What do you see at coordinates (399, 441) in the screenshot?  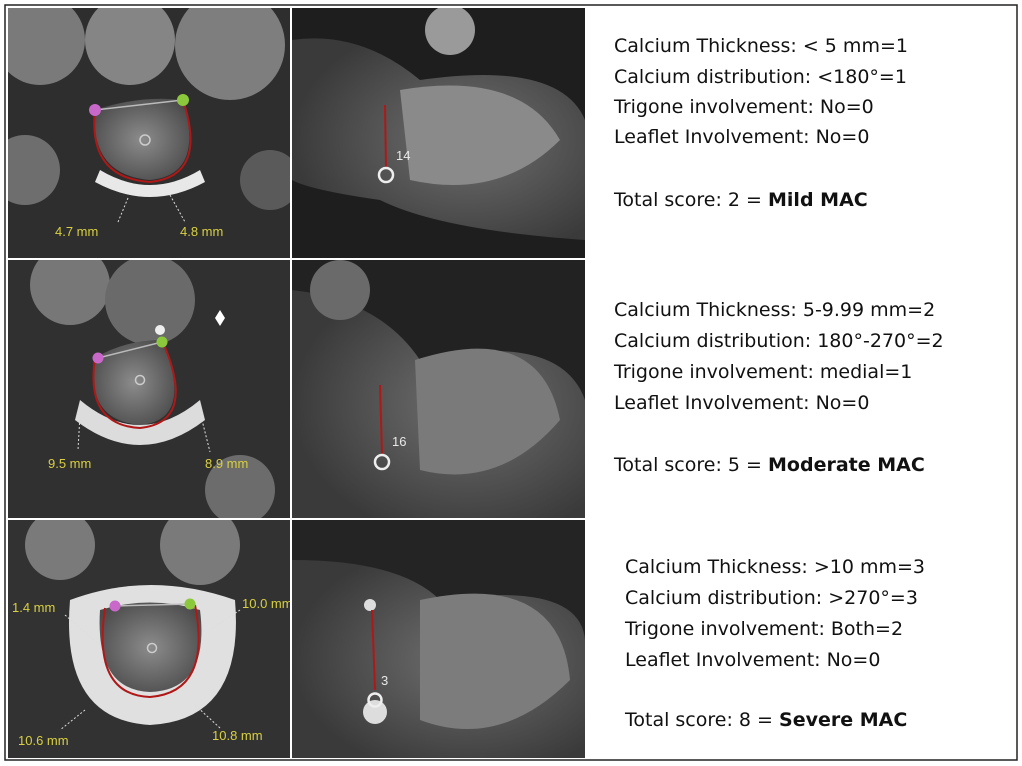 I see `measurement-label: 16` at bounding box center [399, 441].